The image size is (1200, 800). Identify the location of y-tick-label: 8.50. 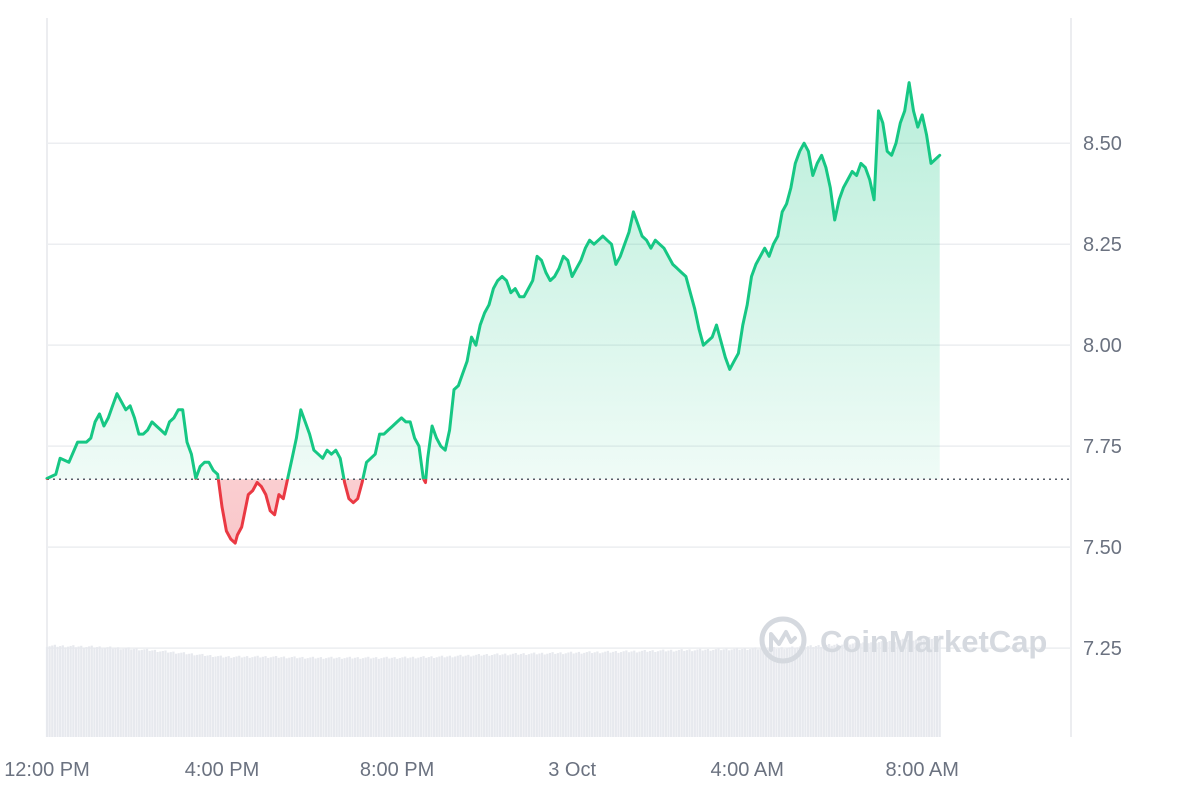
(1102, 144).